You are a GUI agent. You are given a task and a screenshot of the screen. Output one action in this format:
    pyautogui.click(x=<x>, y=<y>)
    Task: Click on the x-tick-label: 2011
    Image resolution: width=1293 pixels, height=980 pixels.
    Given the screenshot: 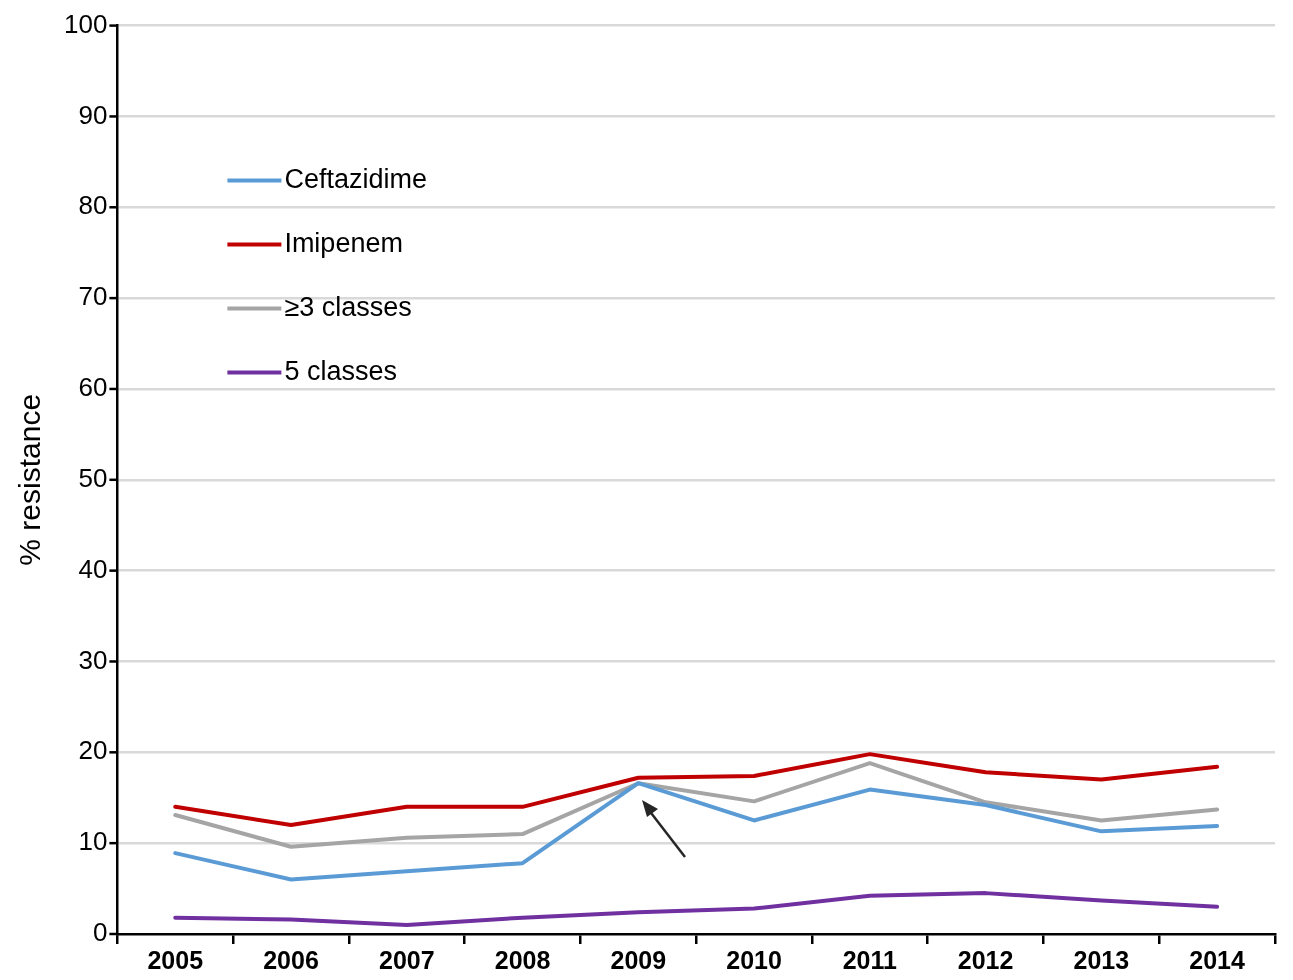 What is the action you would take?
    pyautogui.click(x=870, y=959)
    